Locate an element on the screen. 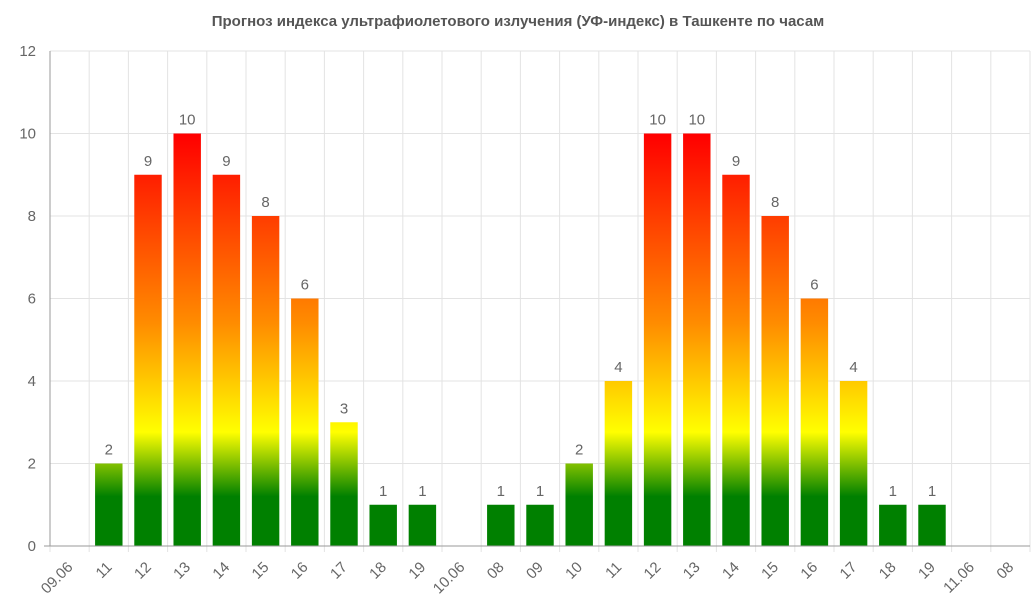 The width and height of the screenshot is (1036, 604). y-tick-label: 4 is located at coordinates (32, 381).